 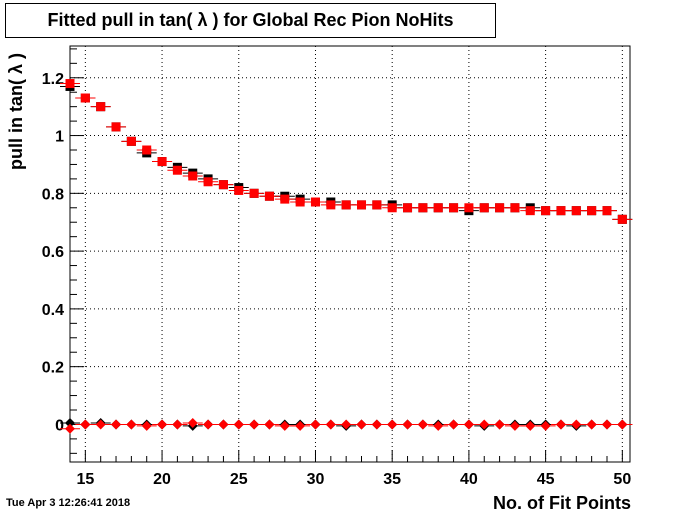 What do you see at coordinates (59, 425) in the screenshot?
I see `y-tick-label: 0` at bounding box center [59, 425].